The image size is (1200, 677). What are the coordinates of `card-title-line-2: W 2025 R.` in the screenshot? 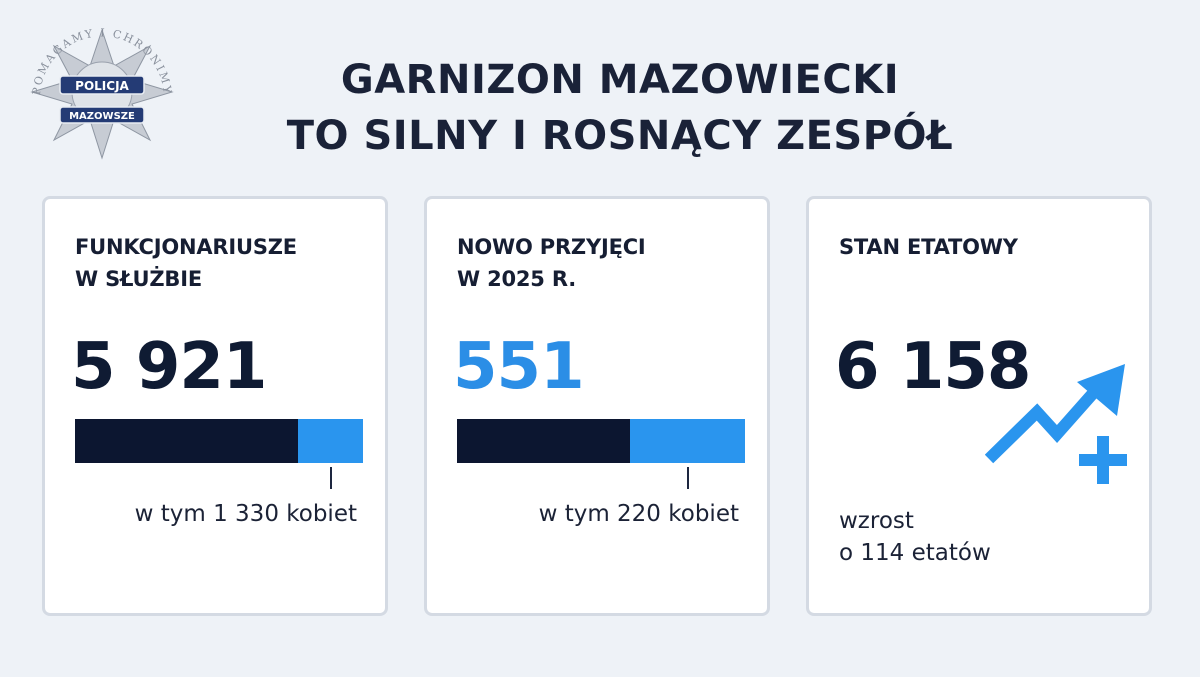 It's located at (516, 279).